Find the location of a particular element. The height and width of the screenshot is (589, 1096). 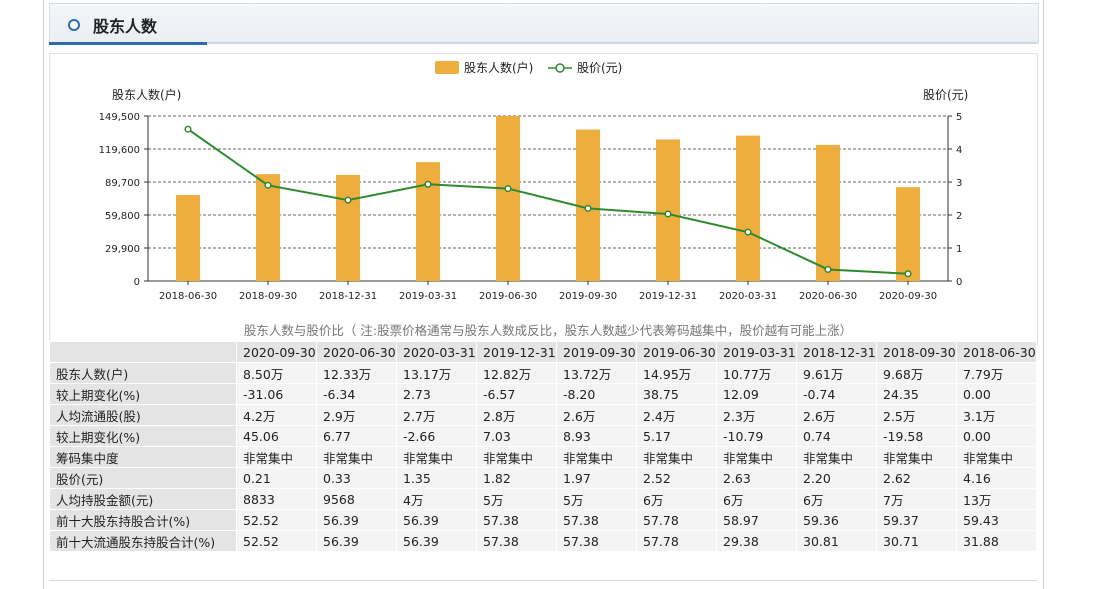

table-cell: 59.36 is located at coordinates (836, 520).